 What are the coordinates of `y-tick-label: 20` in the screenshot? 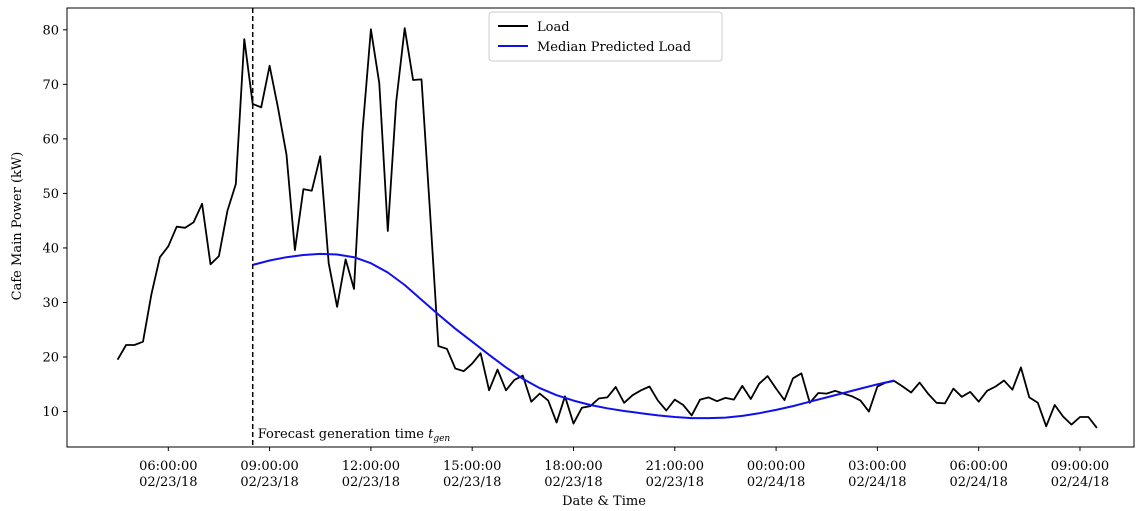 It's located at (50, 358).